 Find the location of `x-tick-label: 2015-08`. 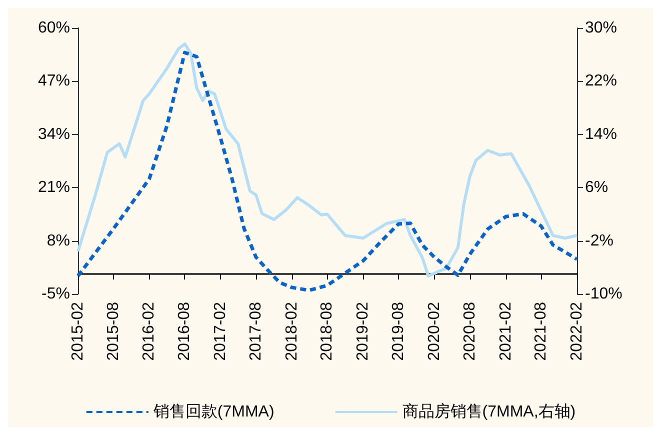

x-tick-label: 2015-08 is located at coordinates (113, 331).